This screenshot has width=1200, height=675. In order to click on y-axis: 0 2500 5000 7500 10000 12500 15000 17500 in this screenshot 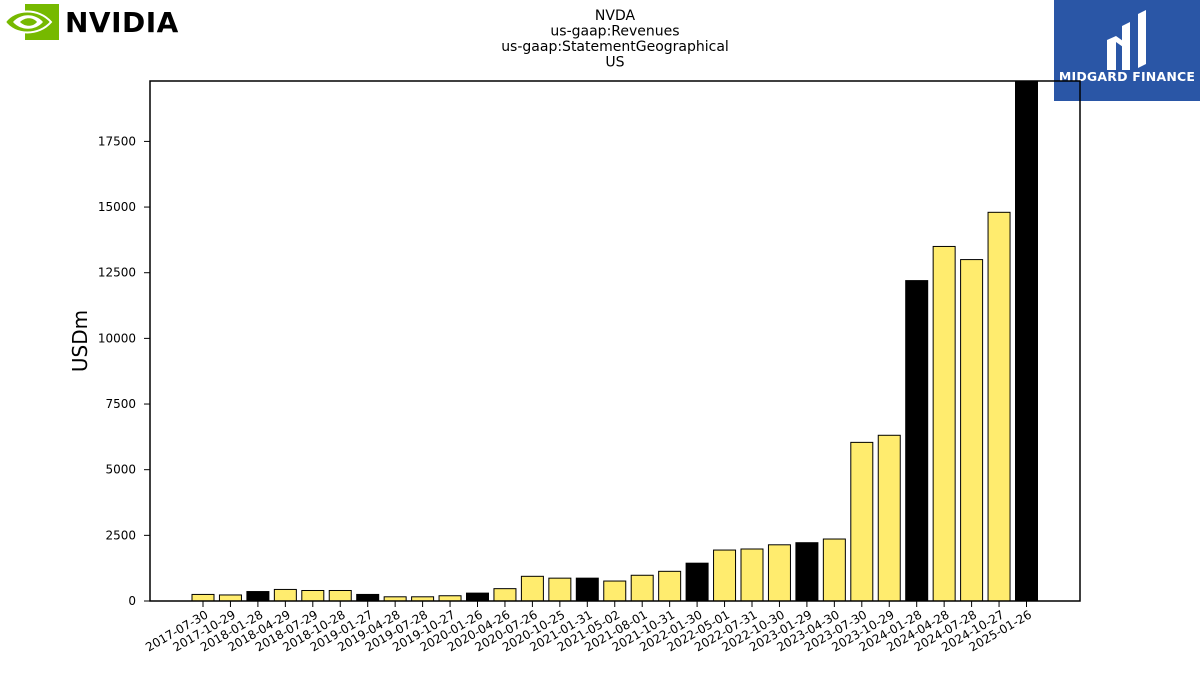, I will do `click(124, 371)`.